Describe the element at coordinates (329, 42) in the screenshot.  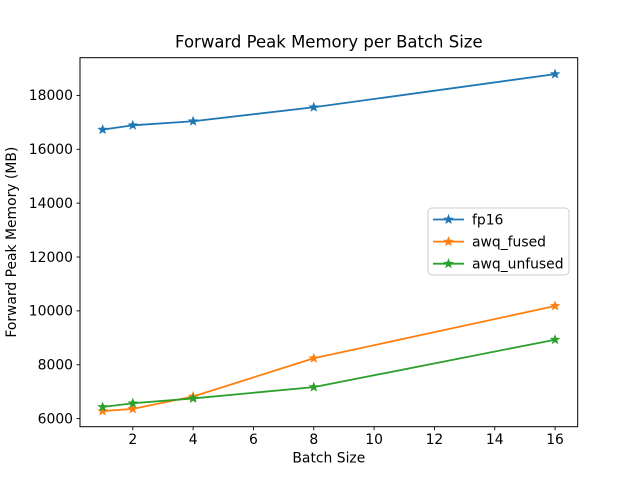
I see `chart-title: Forward Peak Memory per Batch Size` at that location.